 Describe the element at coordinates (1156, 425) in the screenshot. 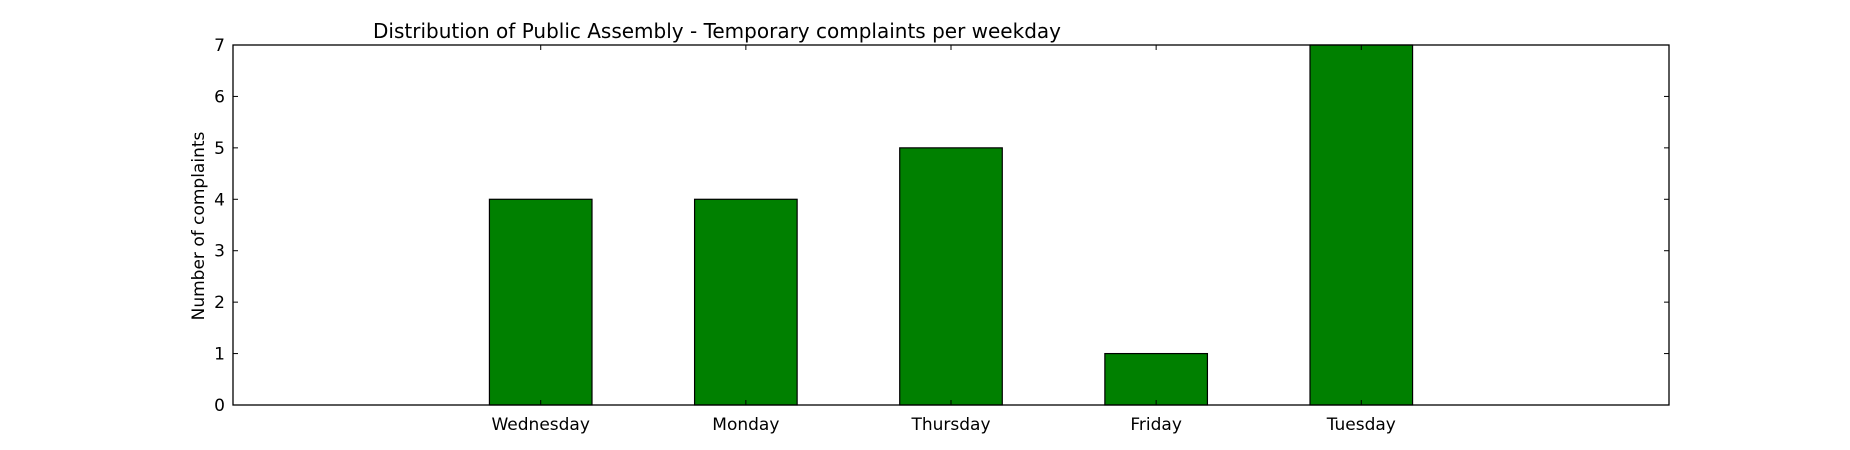

I see `x-tick-label: Friday` at that location.